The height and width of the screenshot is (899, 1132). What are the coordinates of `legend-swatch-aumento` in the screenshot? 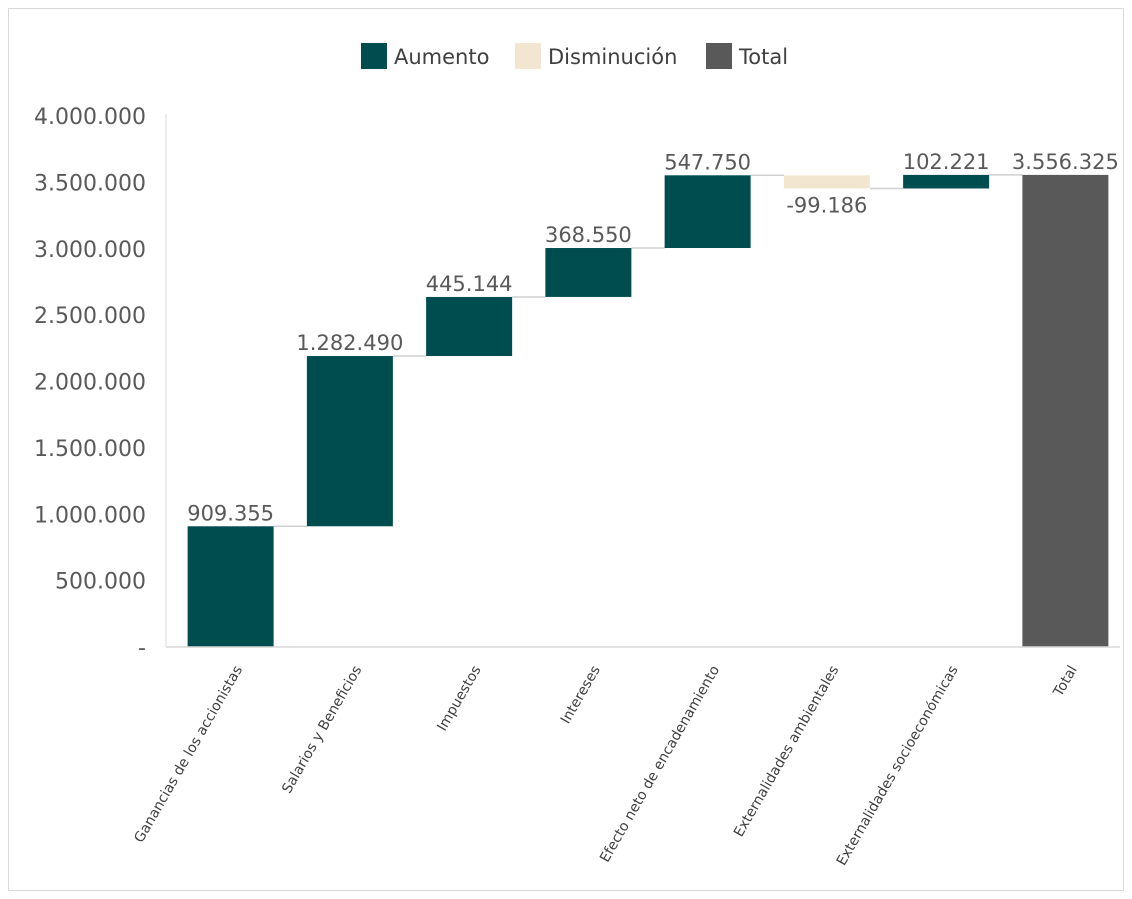 It's located at (374, 56).